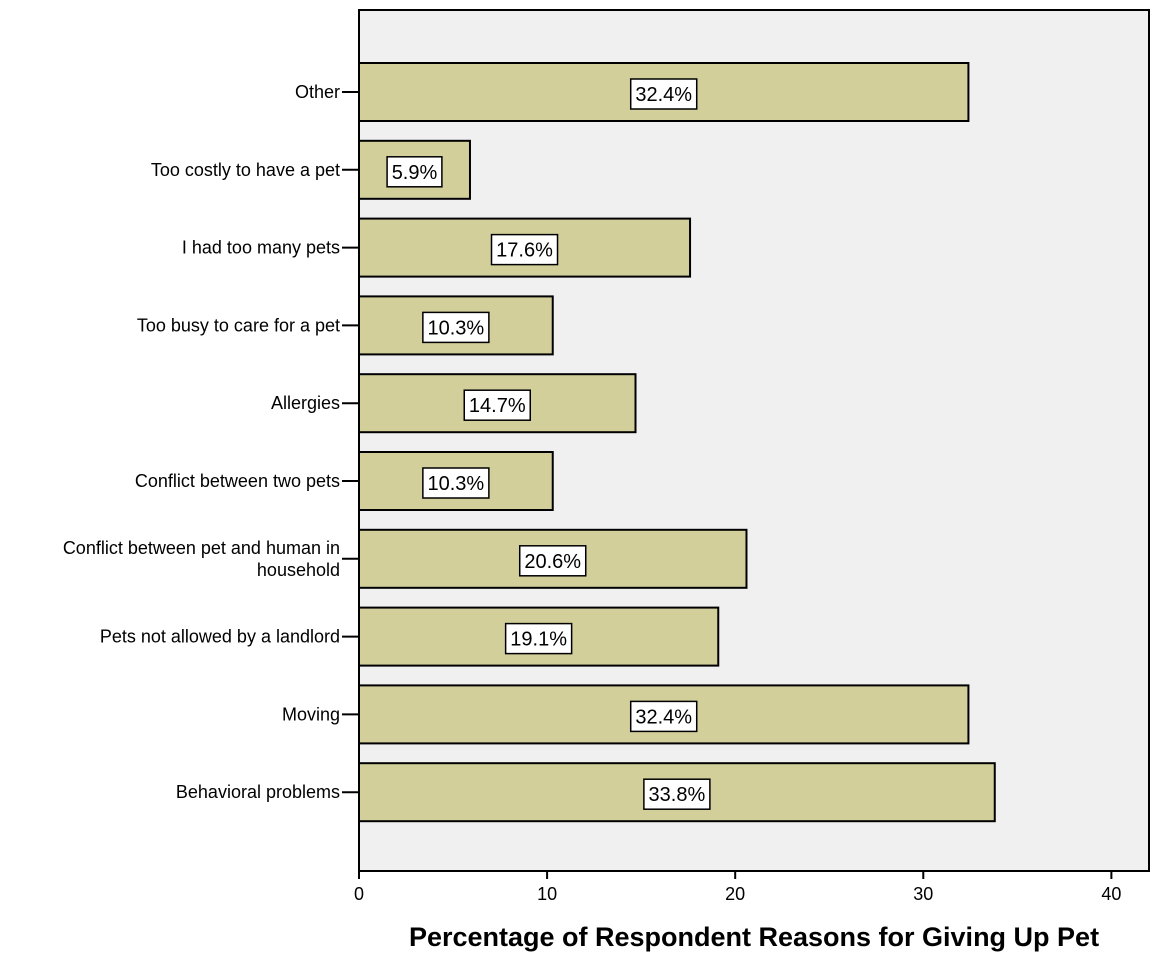 The image size is (1151, 955). What do you see at coordinates (923, 894) in the screenshot?
I see `x-tick-label: 30` at bounding box center [923, 894].